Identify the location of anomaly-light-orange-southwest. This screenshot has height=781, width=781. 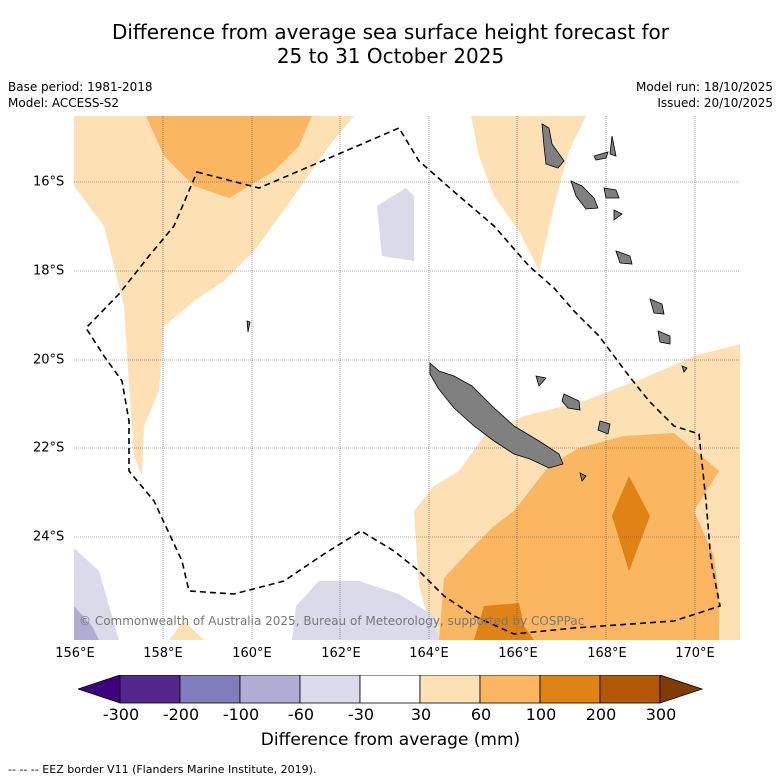
(186, 630).